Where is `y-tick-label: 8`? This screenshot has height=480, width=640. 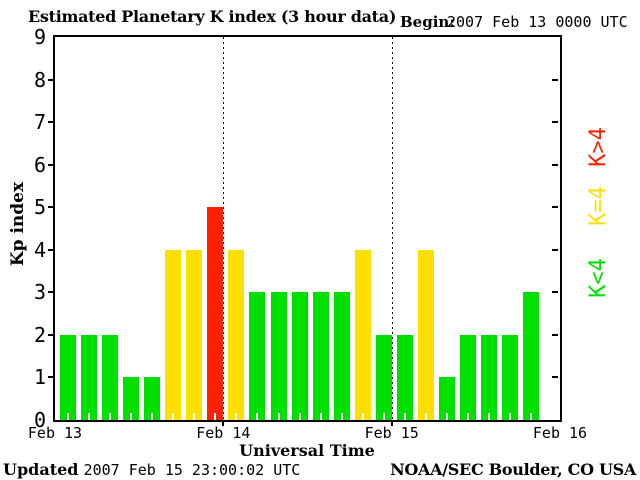 y-tick-label: 8 is located at coordinates (39, 79).